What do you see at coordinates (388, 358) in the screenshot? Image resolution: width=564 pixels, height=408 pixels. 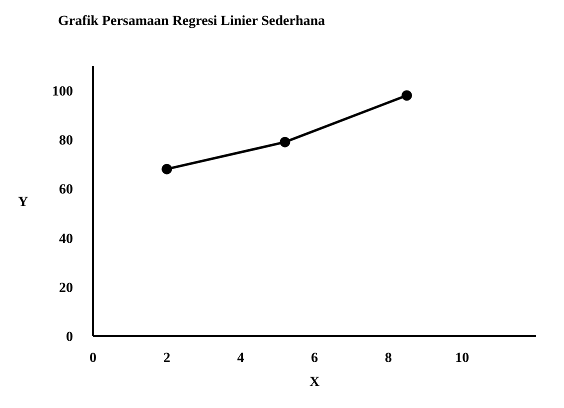 I see `x-tick-label: 8` at bounding box center [388, 358].